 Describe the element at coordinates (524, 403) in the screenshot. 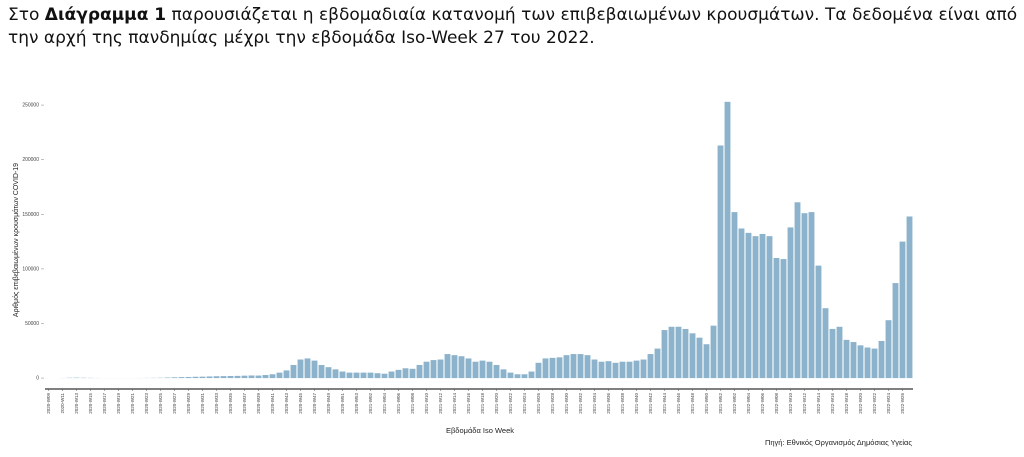

I see `x-tick-label: 2021-W24` at that location.